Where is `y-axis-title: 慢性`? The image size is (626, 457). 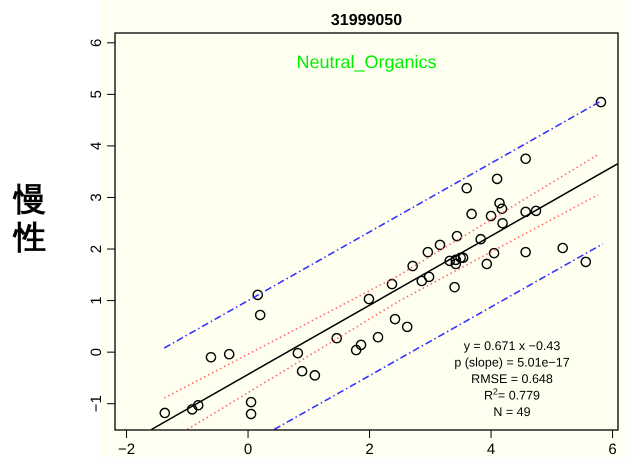
y-axis-title: 慢性 is located at coordinates (29, 218).